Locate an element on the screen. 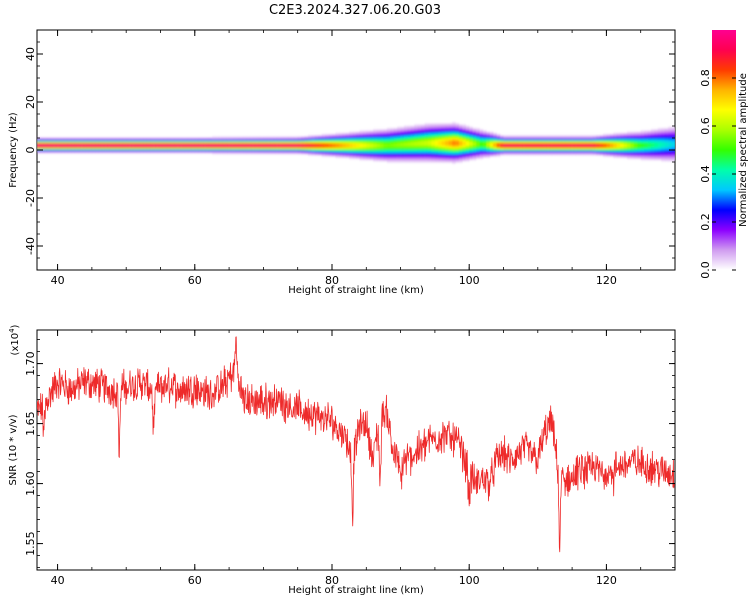  spectrogram-x-tick-labels: 40 60 80 100 120 is located at coordinates (334, 280).